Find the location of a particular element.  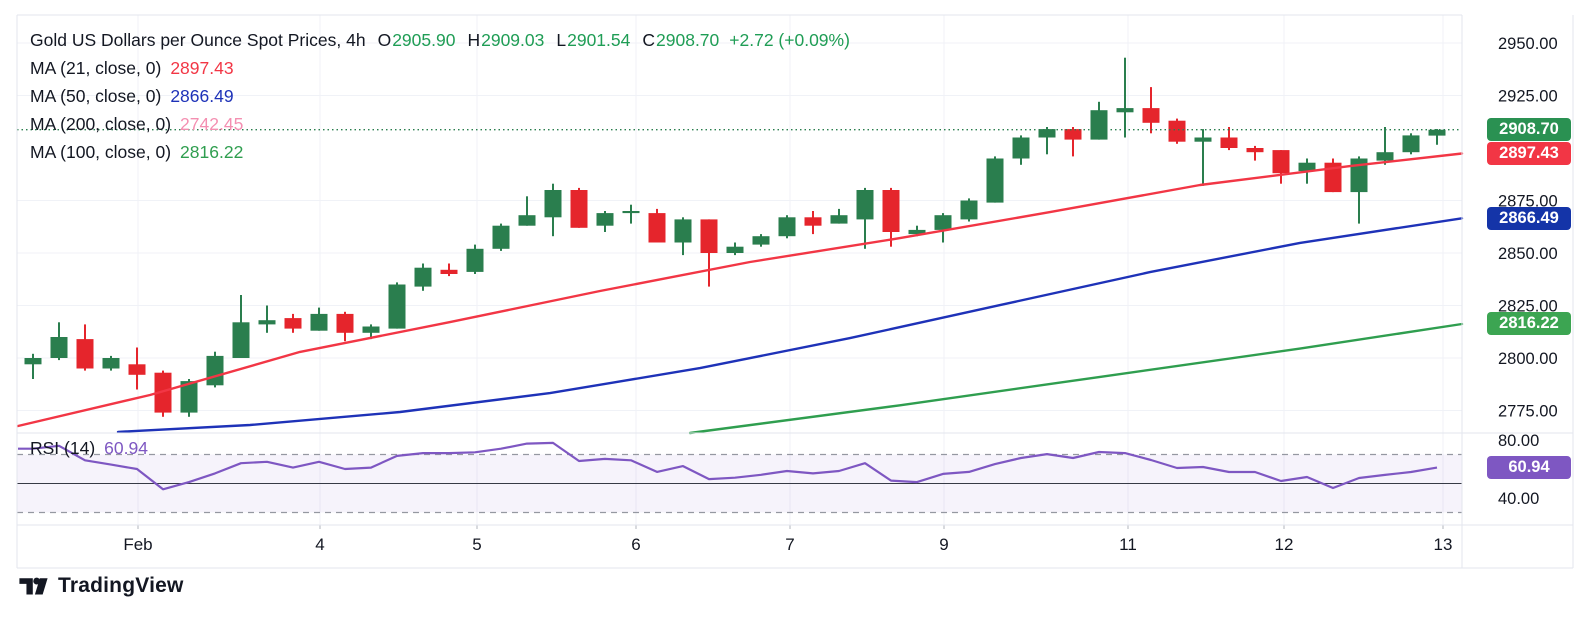

ma21-price-badge: 2897.43 is located at coordinates (1529, 153).